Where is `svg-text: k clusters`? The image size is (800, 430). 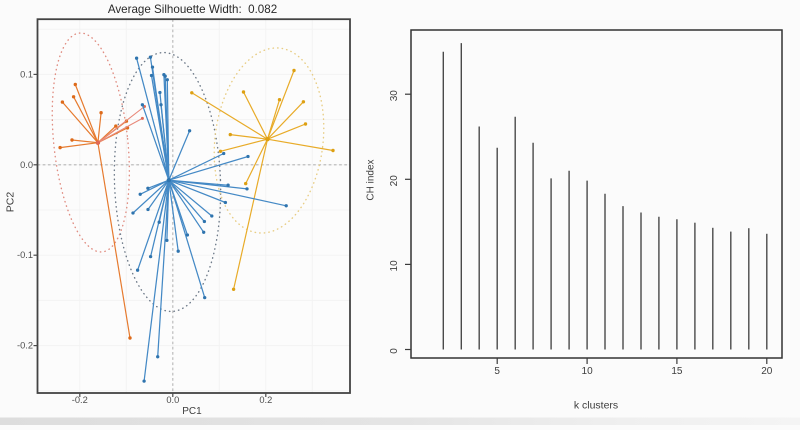
svg-text: k clusters is located at coordinates (596, 406).